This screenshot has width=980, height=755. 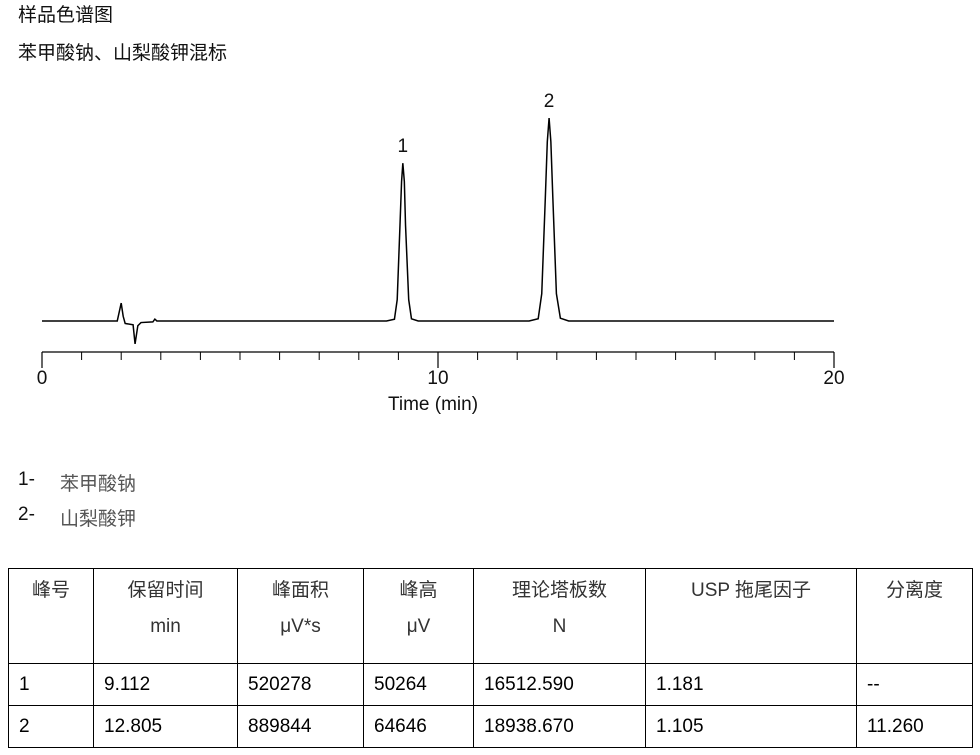 I want to click on table-cell: 520278, so click(x=300, y=684).